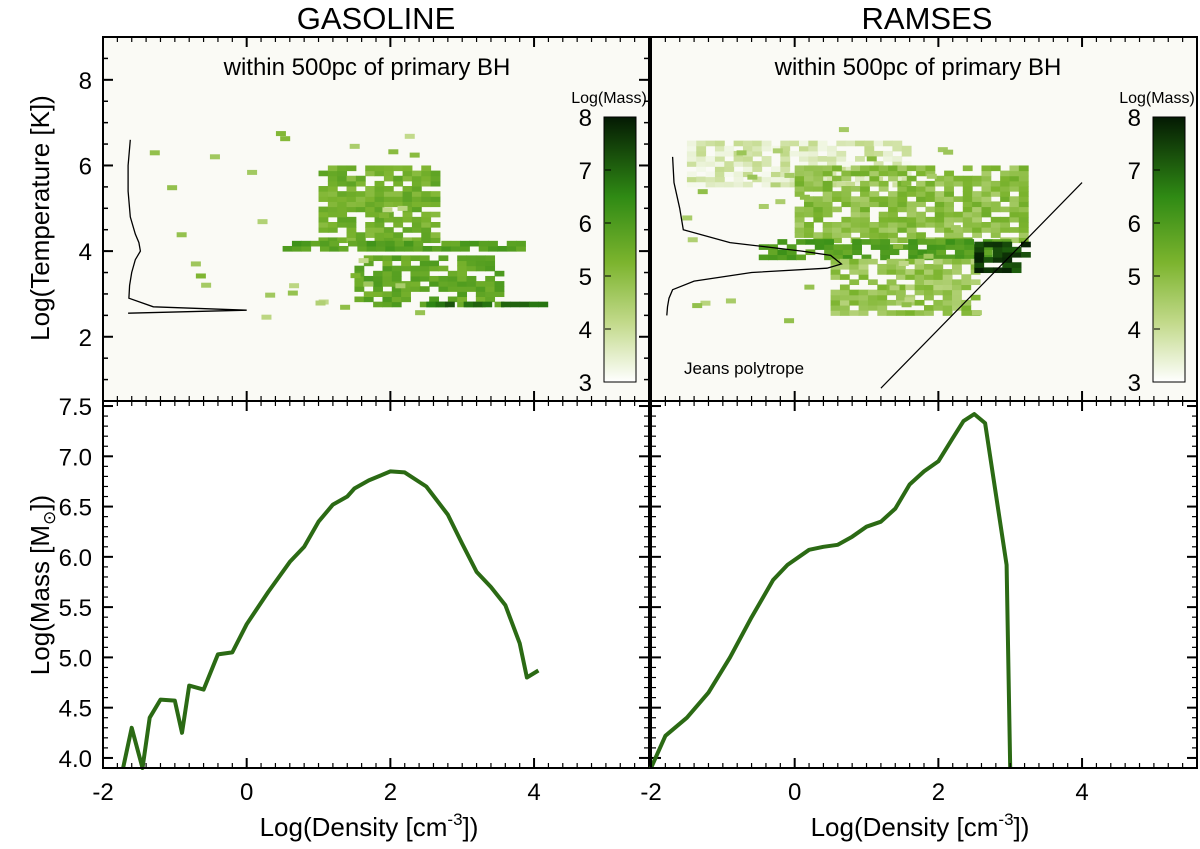  What do you see at coordinates (981, 285) in the screenshot?
I see `jeans-polytrope-line` at bounding box center [981, 285].